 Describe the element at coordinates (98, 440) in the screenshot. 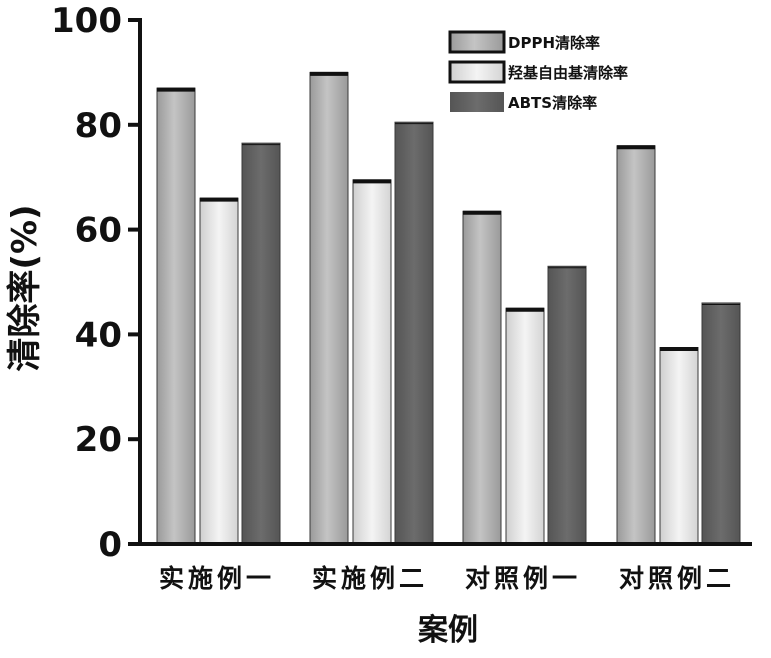

I see `y-tick-label-20: 20` at that location.